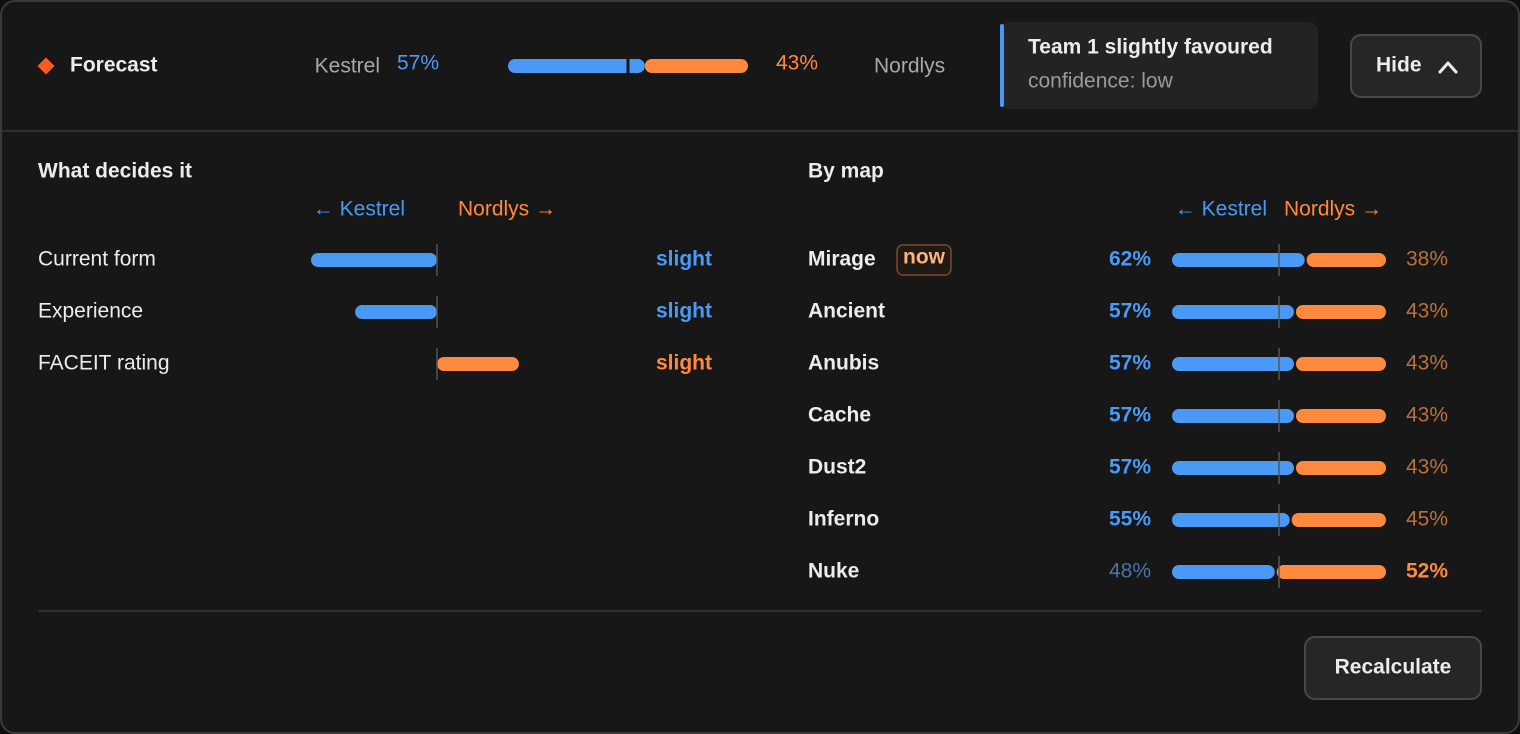  I want to click on map-name: Cache, so click(839, 415).